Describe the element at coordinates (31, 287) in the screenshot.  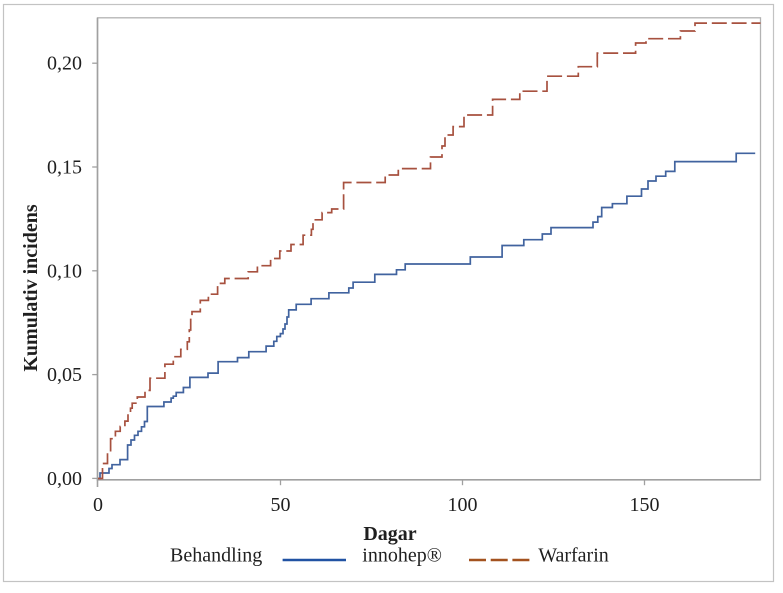
I see `svg-text: Kumulativ incidens` at that location.